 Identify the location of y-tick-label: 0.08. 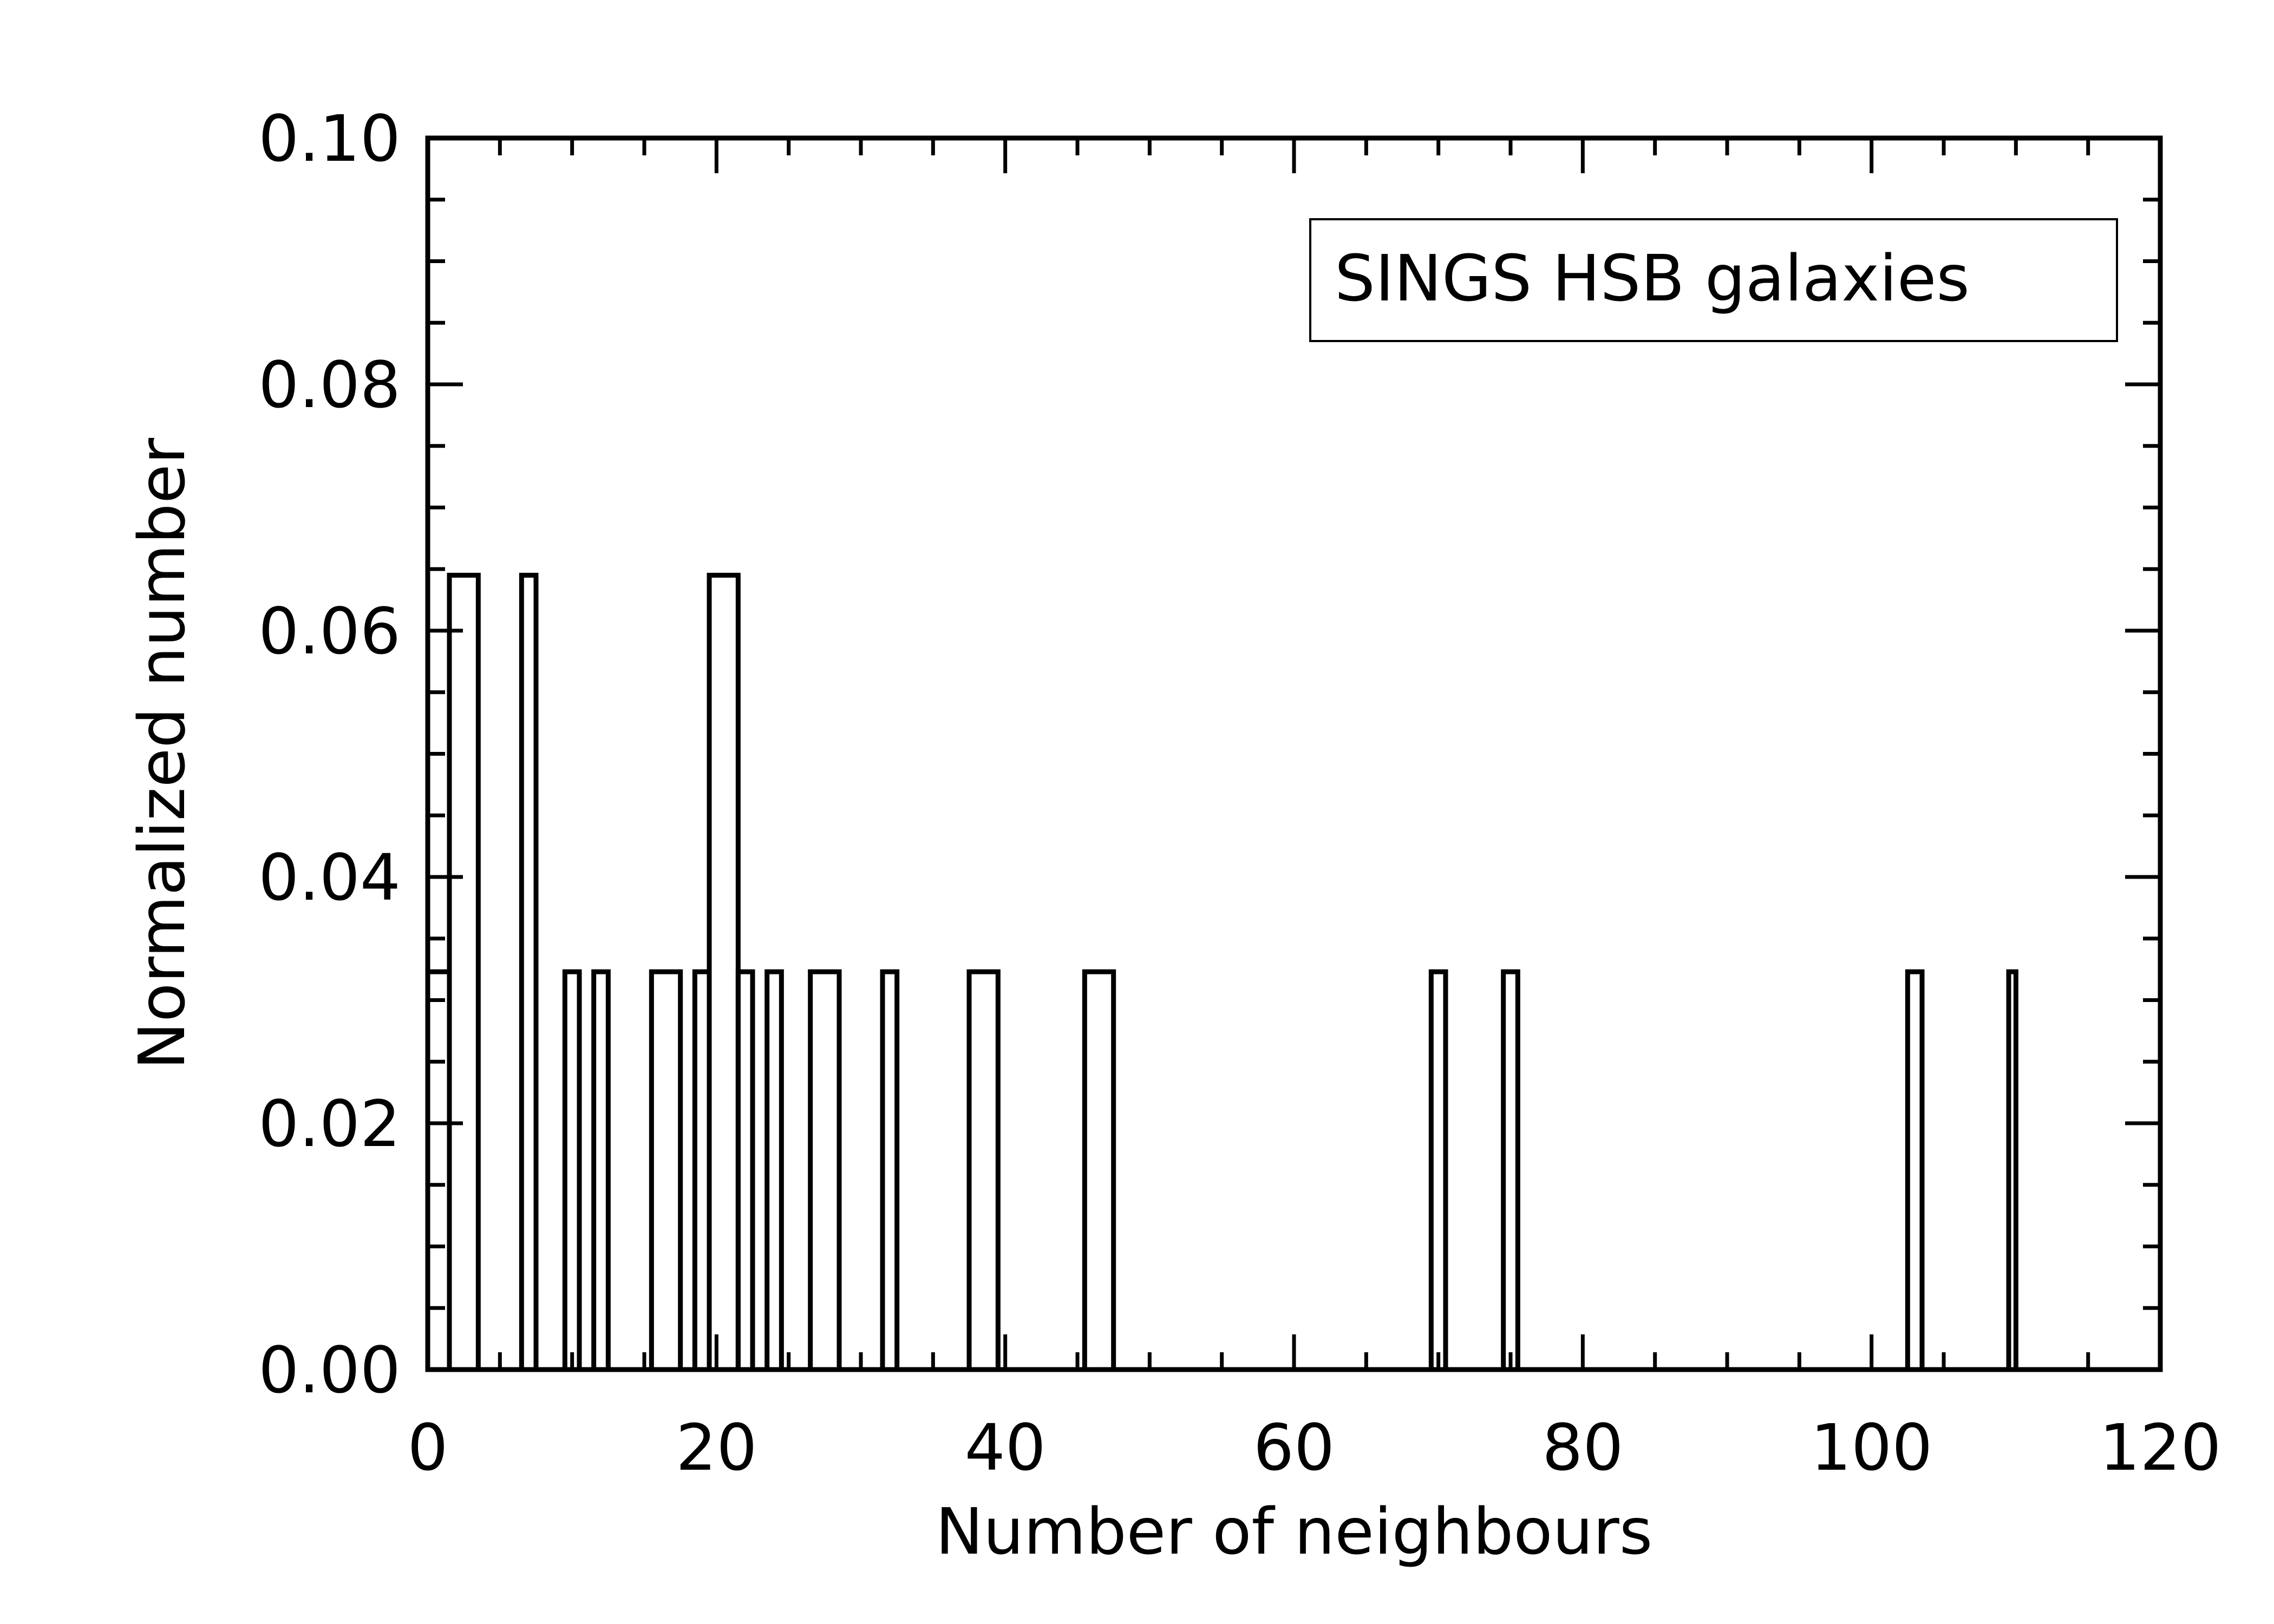
(329, 385).